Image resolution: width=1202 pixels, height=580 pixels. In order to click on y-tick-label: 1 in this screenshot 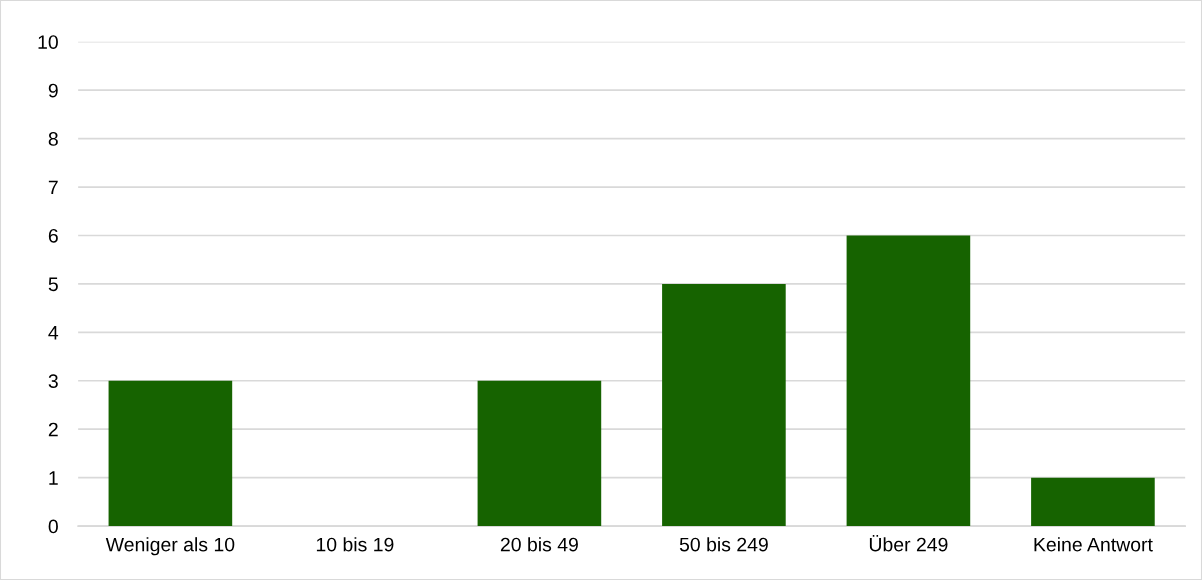, I will do `click(53, 478)`.